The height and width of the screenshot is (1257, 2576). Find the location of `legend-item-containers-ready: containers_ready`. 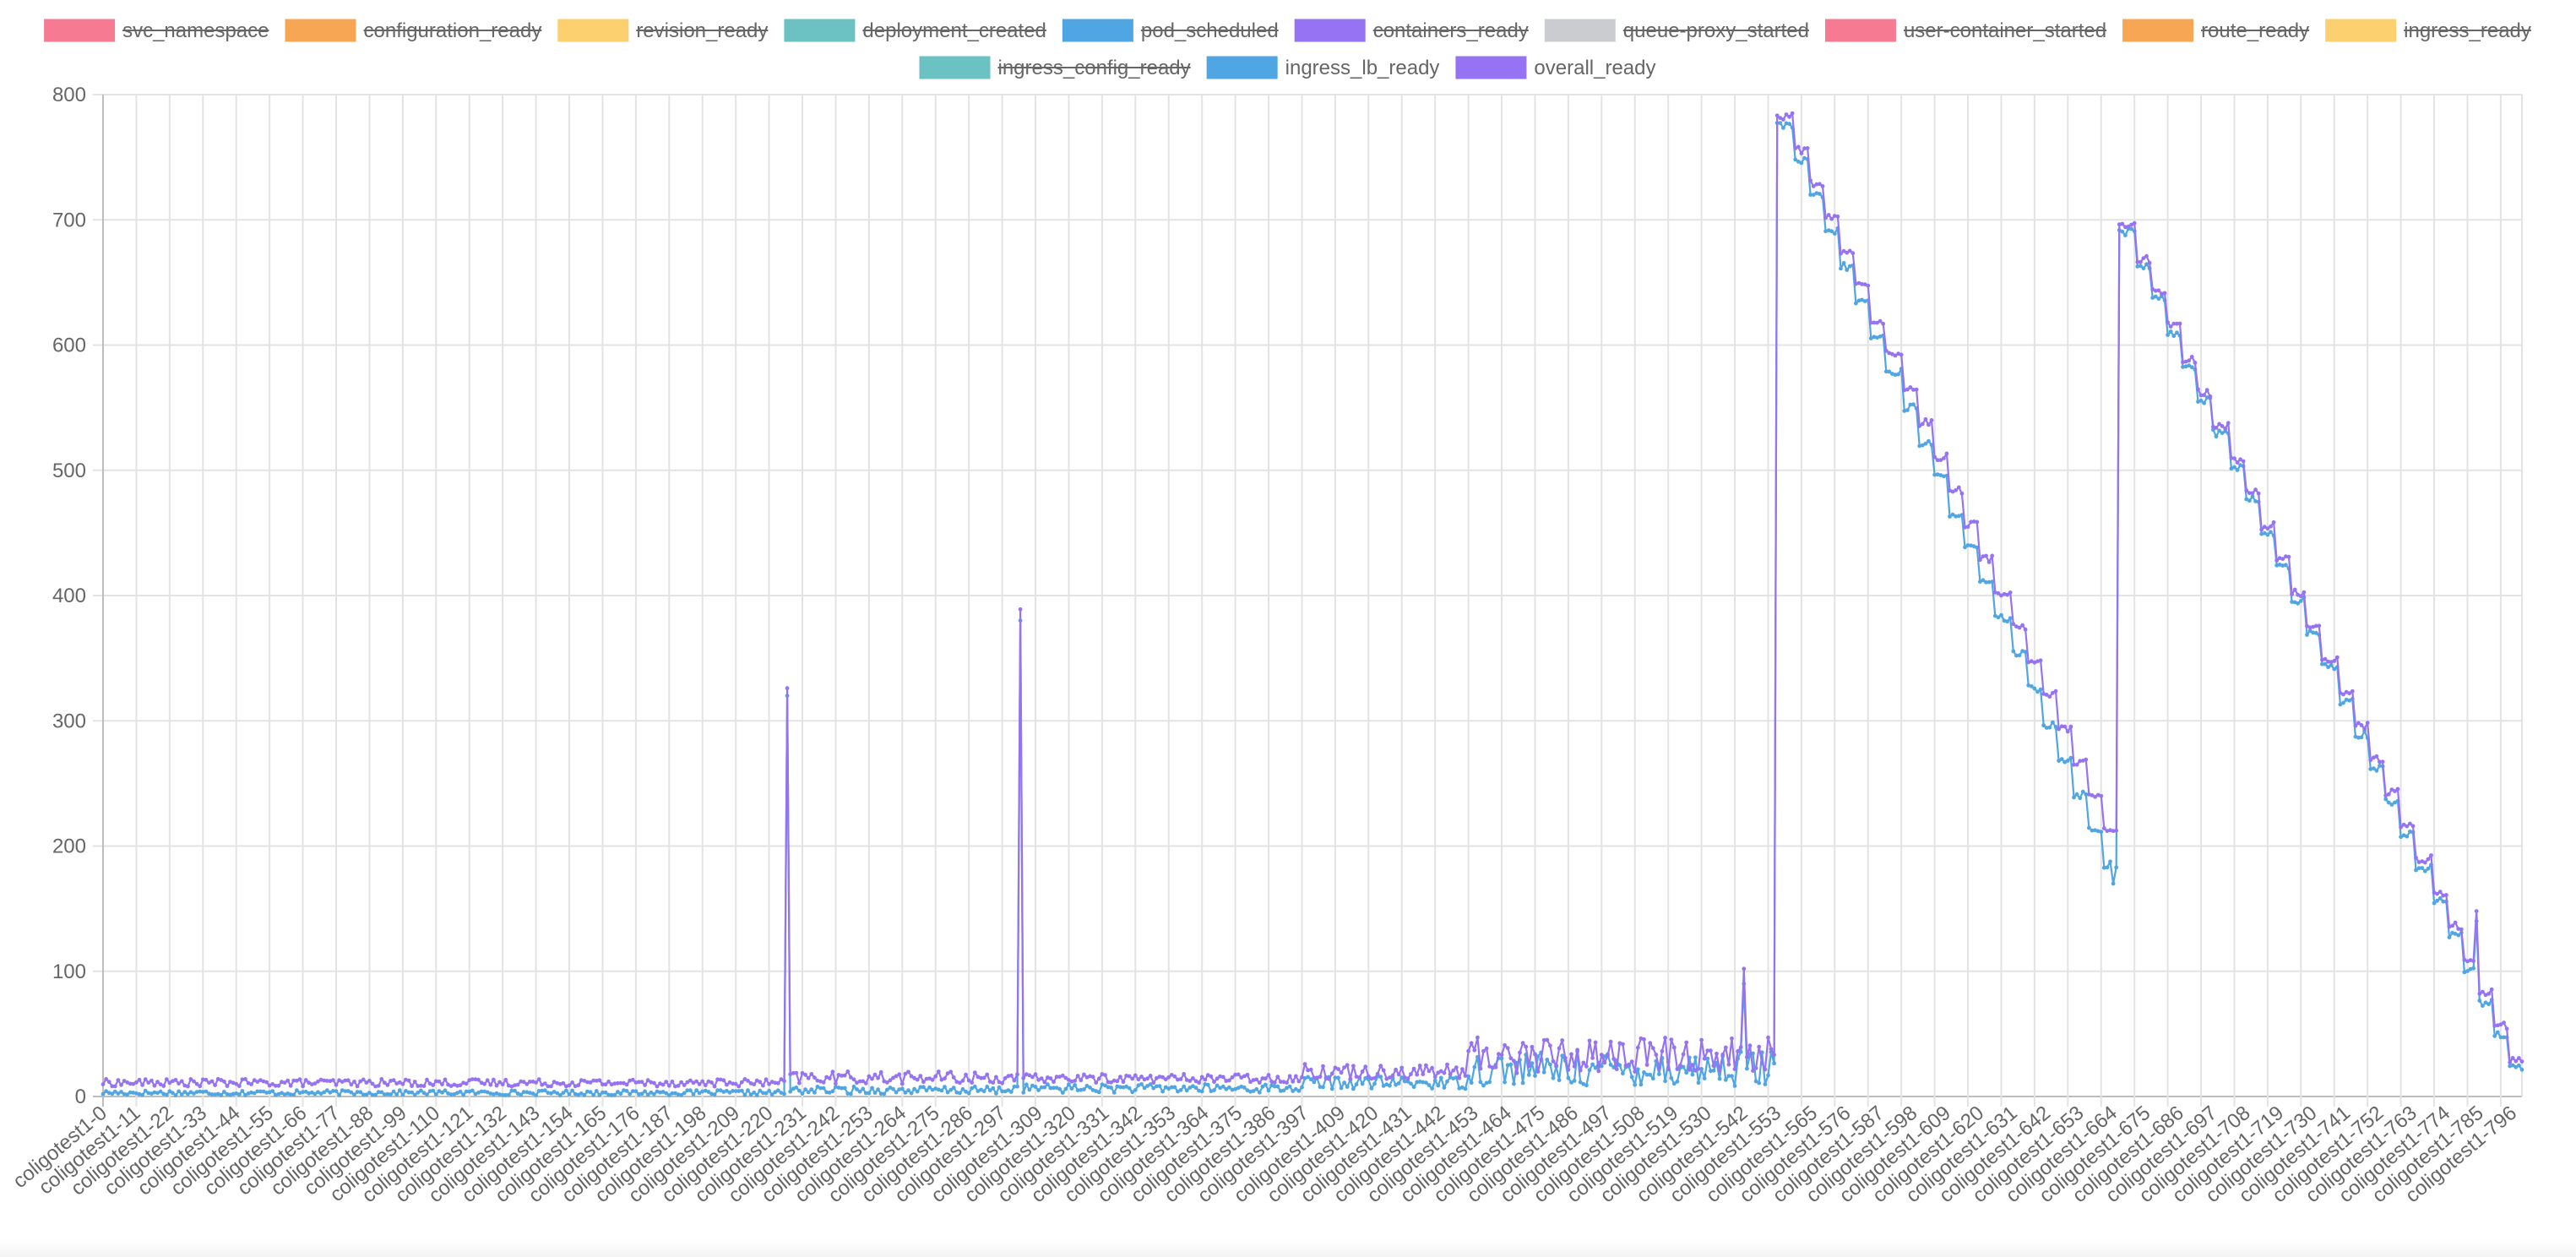

legend-item-containers-ready: containers_ready is located at coordinates (1411, 30).